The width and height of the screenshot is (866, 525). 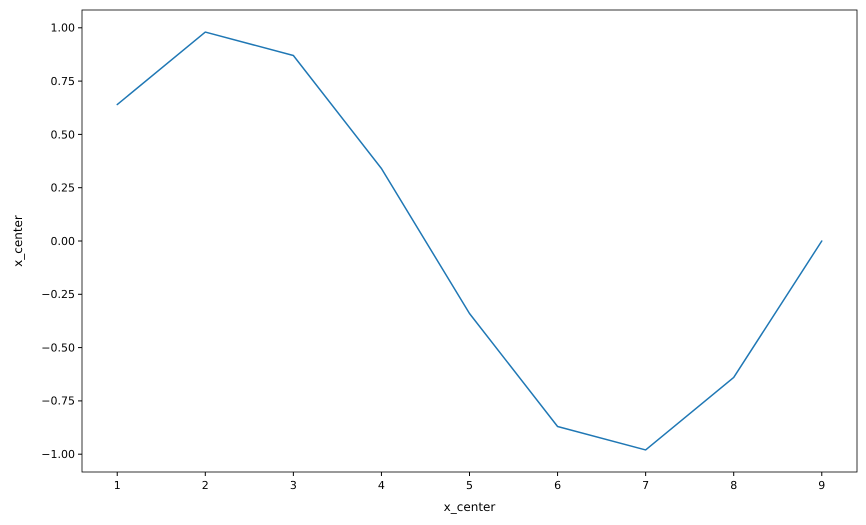 I want to click on x-tick-label: 5, so click(x=469, y=485).